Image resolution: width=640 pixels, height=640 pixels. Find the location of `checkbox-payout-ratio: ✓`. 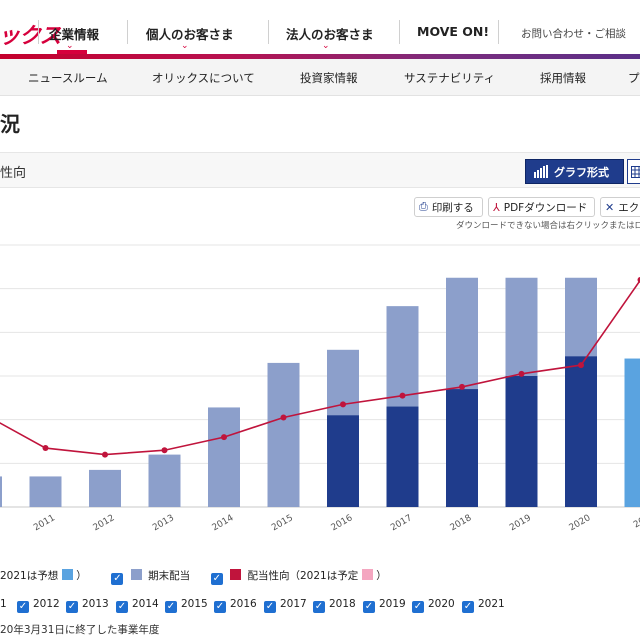

checkbox-payout-ratio: ✓ is located at coordinates (216, 579).